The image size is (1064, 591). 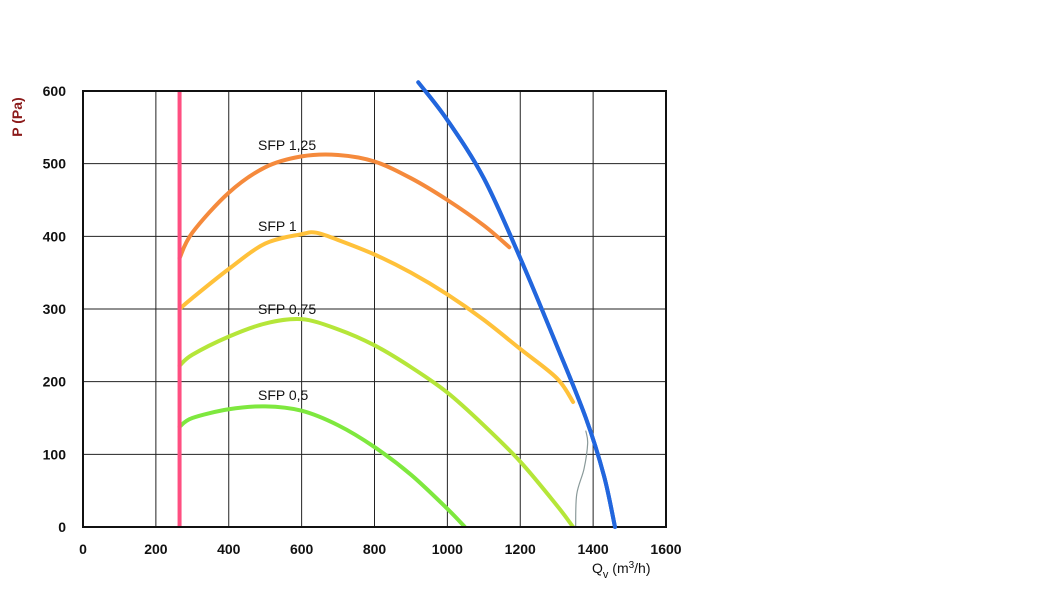 I want to click on x-axis-label: Qv (m3/h), so click(x=621, y=570).